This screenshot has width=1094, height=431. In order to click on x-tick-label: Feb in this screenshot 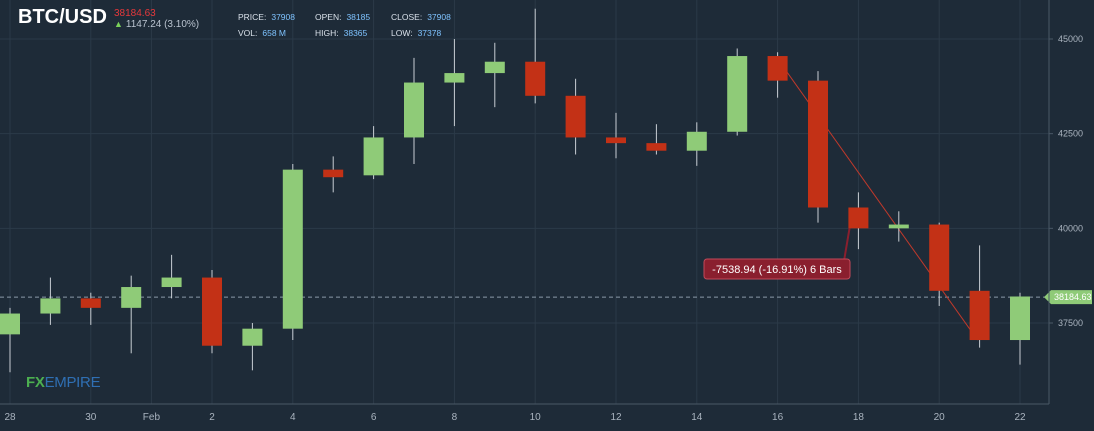, I will do `click(152, 417)`.